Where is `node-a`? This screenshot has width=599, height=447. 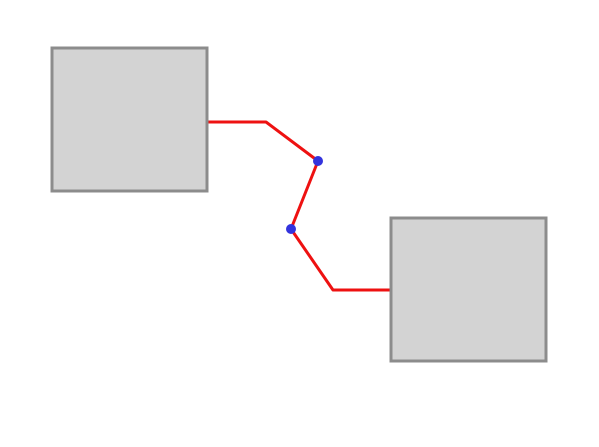 node-a is located at coordinates (129, 119).